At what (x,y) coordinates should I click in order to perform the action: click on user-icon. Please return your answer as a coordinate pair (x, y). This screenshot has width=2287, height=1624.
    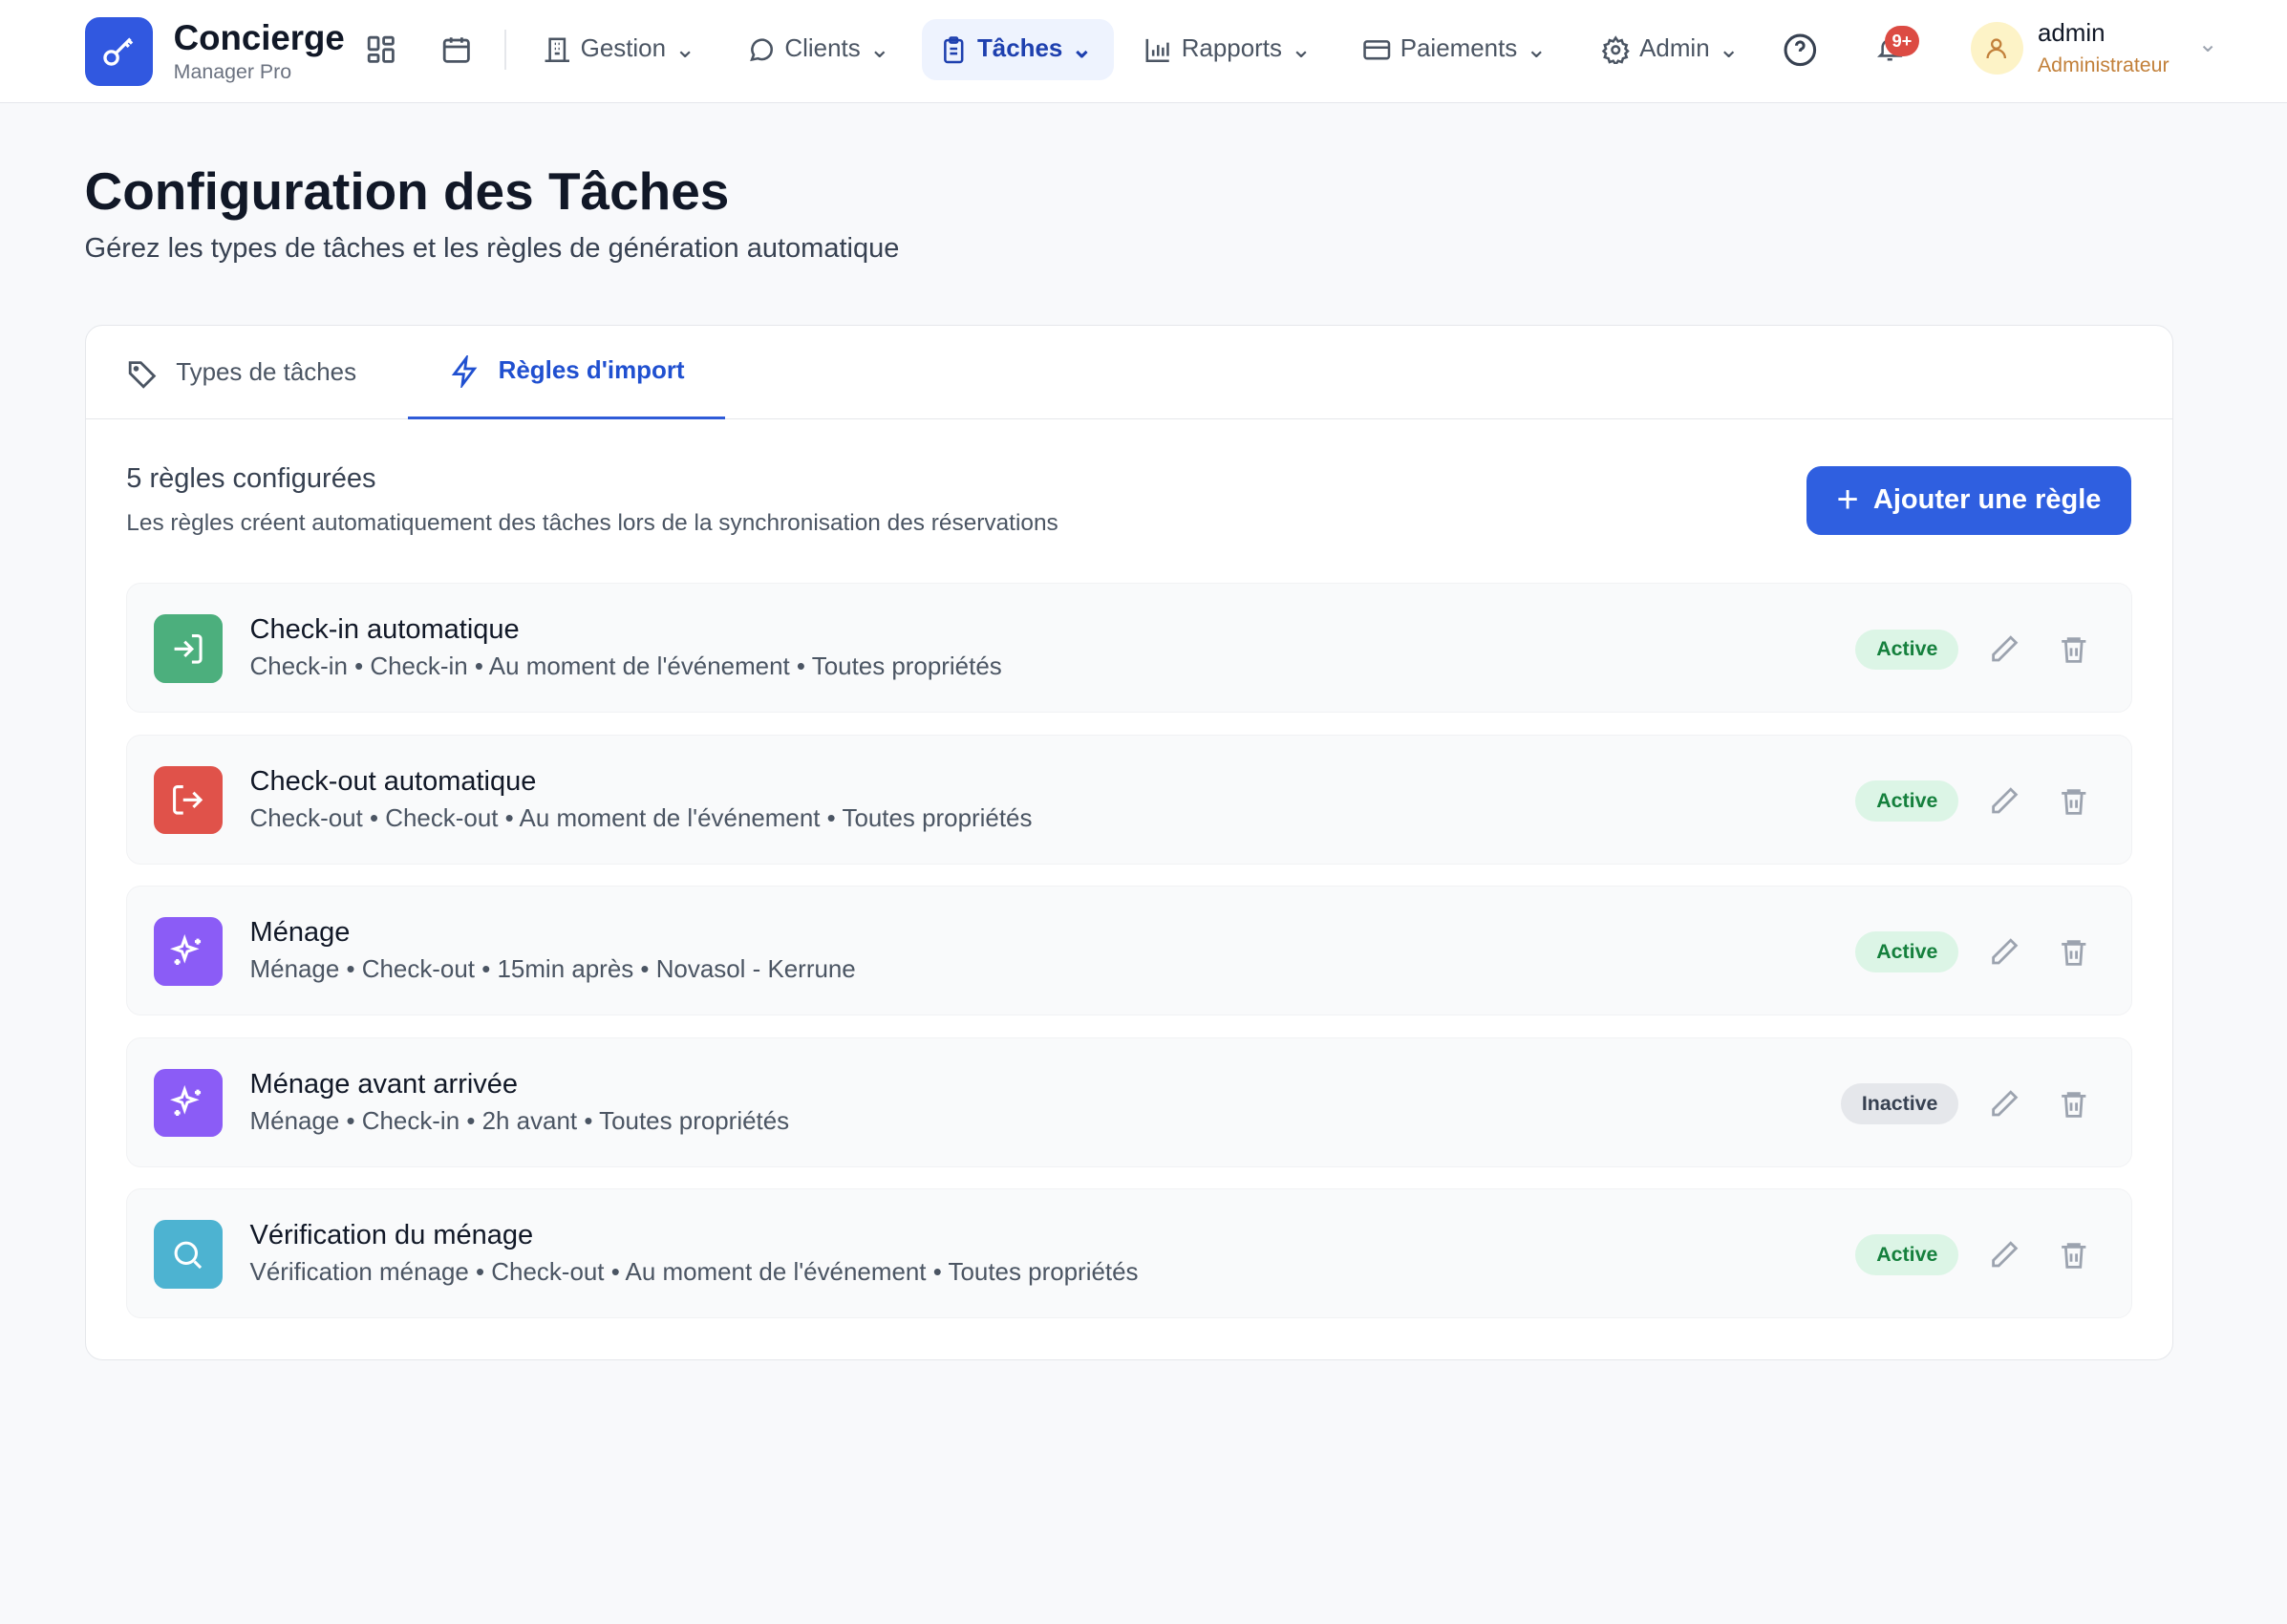
    Looking at the image, I should click on (1996, 48).